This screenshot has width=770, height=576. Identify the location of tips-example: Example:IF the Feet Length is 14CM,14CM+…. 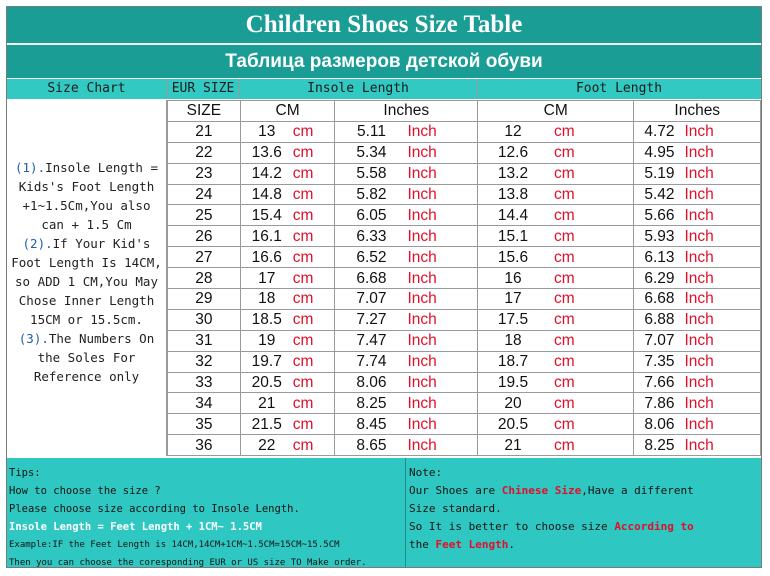
(174, 545).